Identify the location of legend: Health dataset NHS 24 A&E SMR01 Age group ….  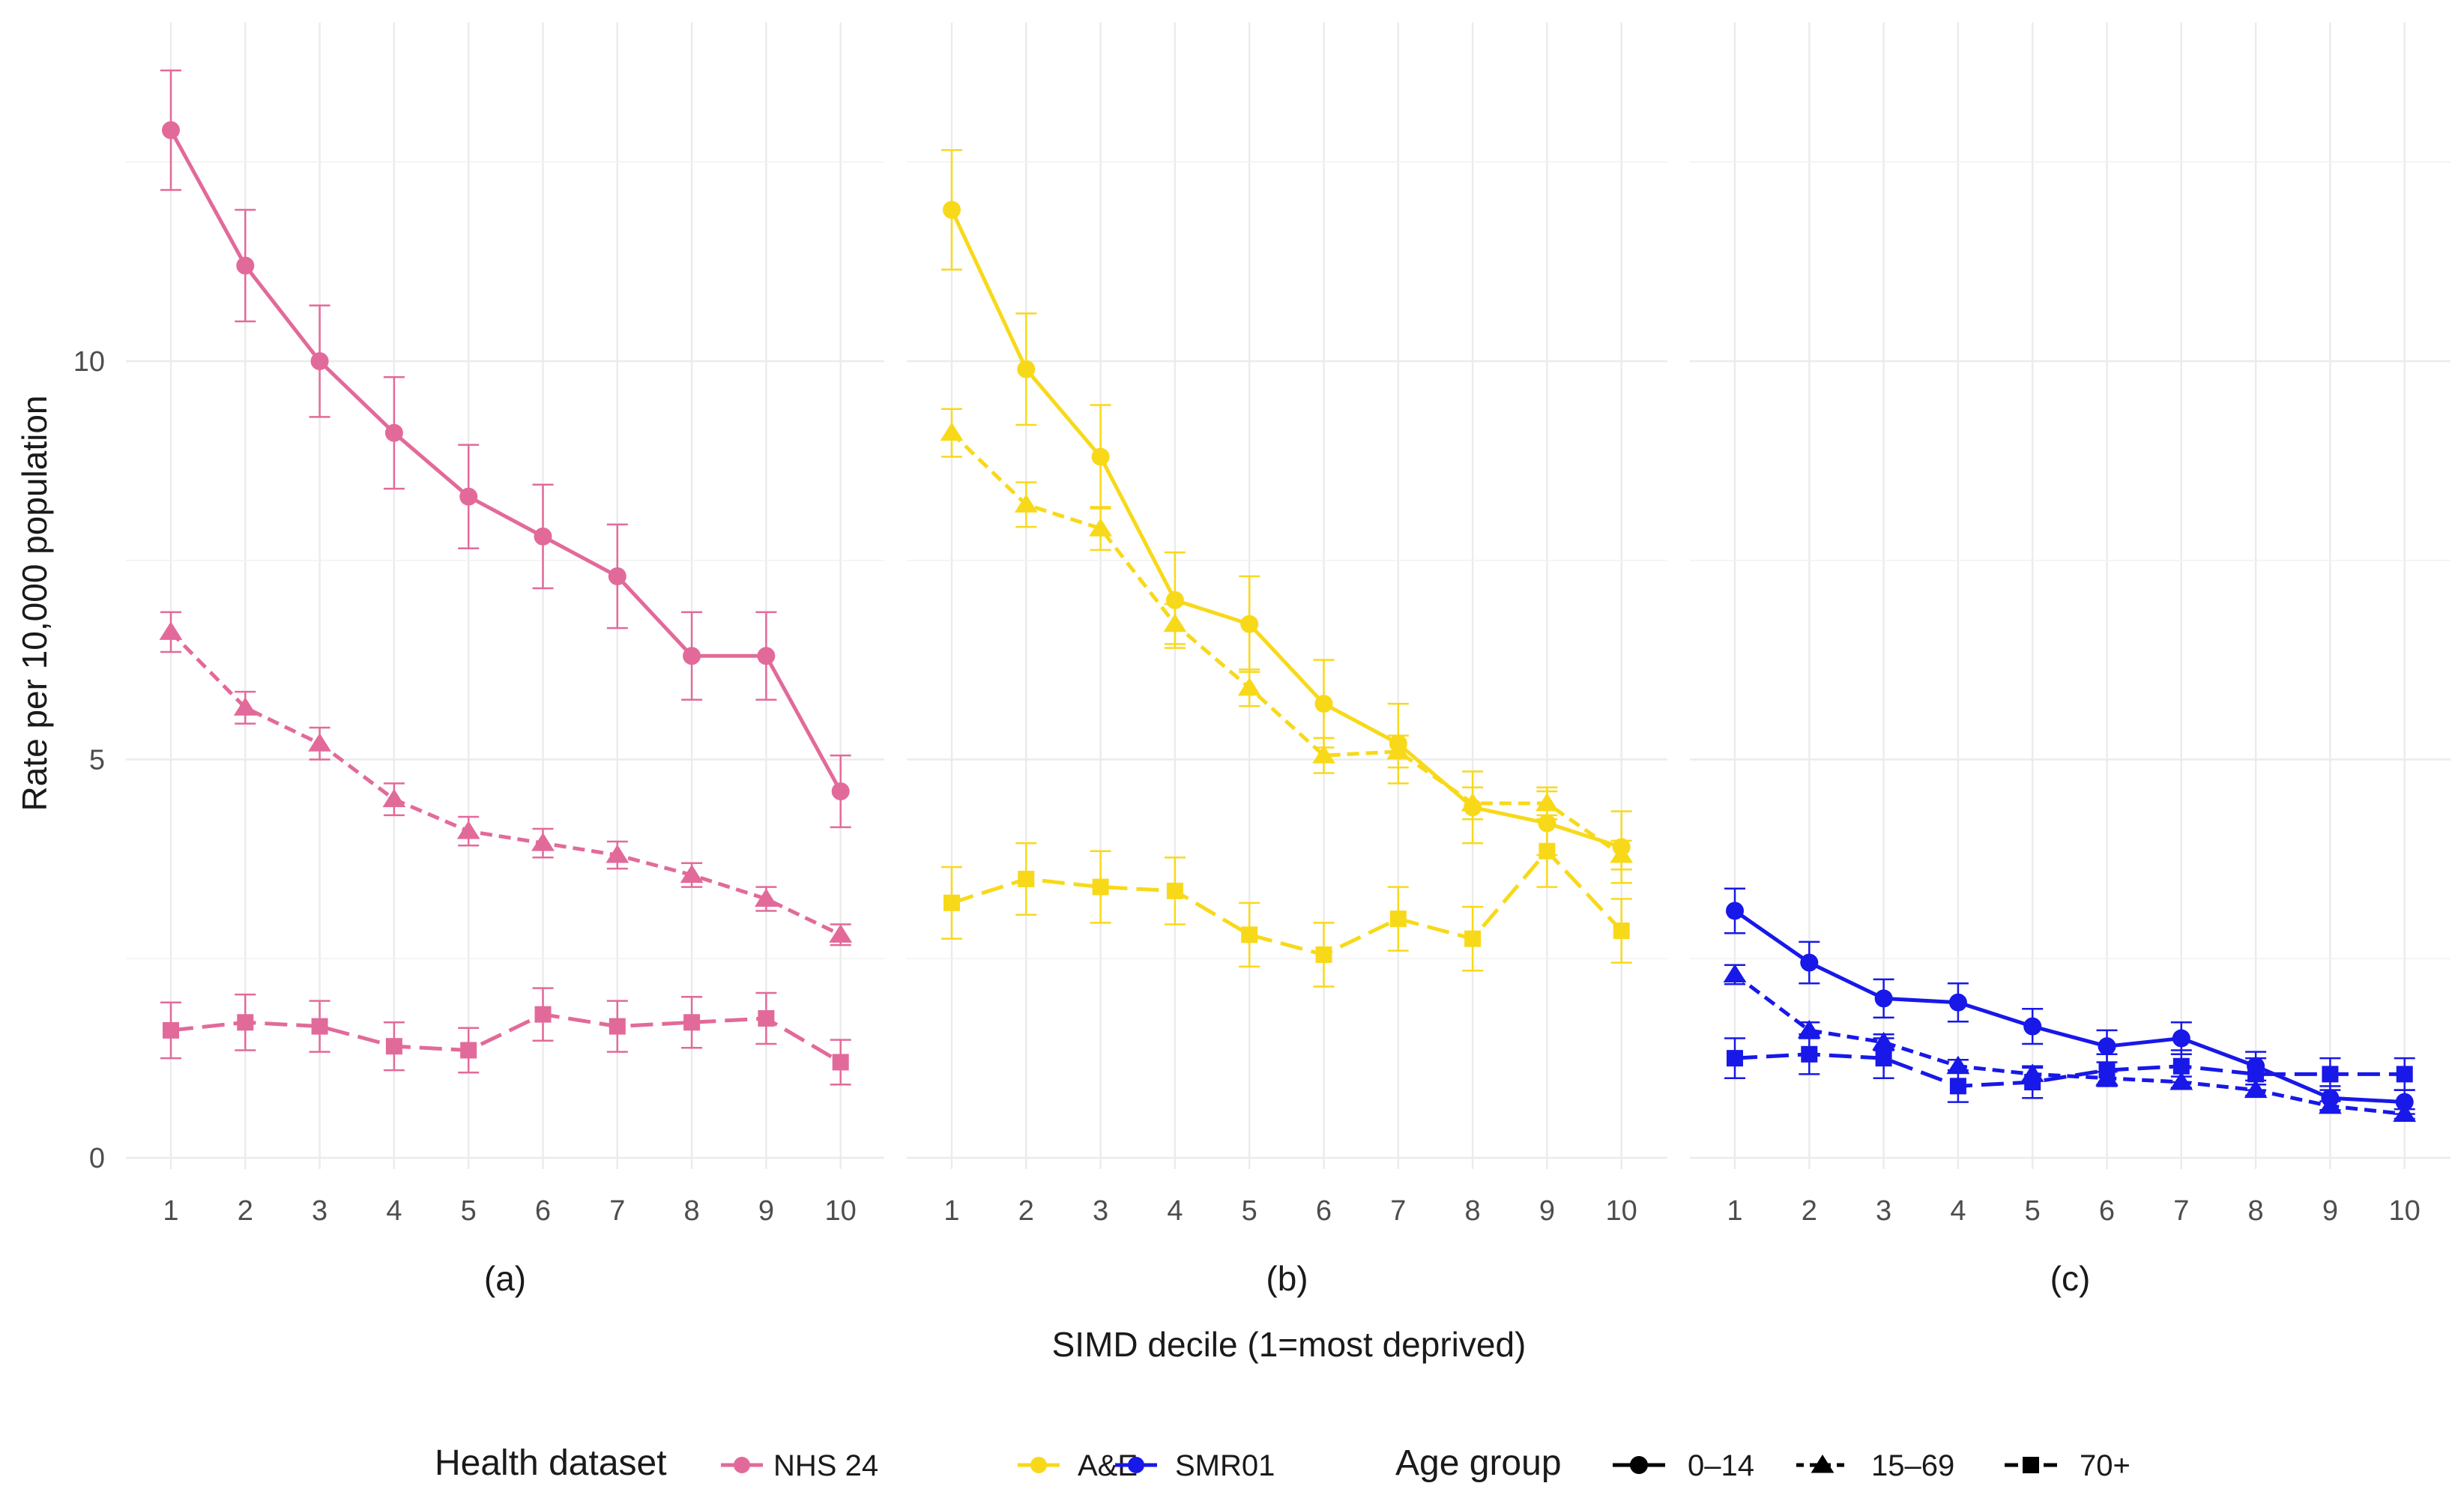
(1283, 1463).